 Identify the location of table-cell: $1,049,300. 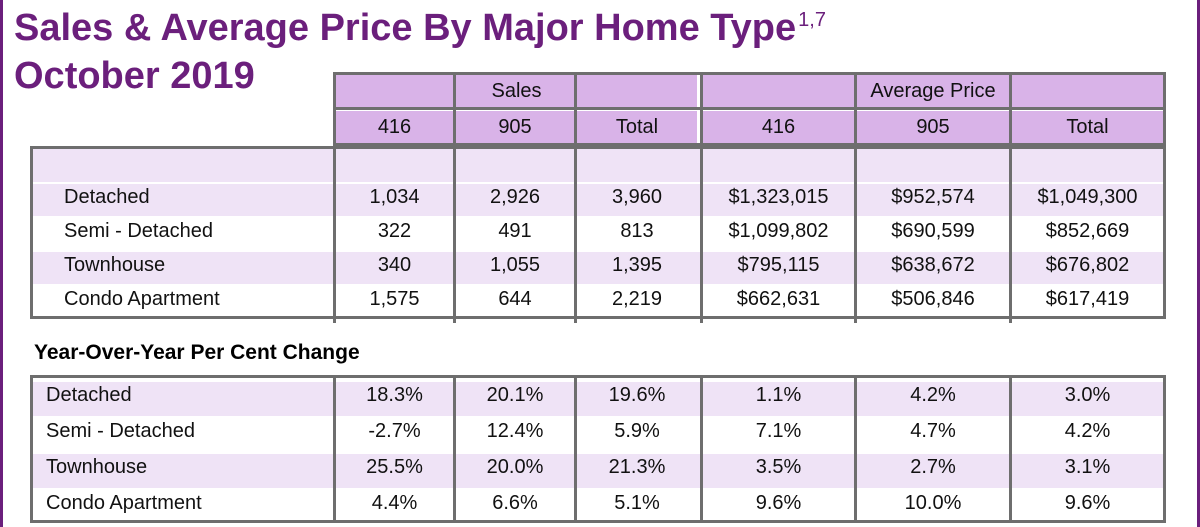
(1087, 197).